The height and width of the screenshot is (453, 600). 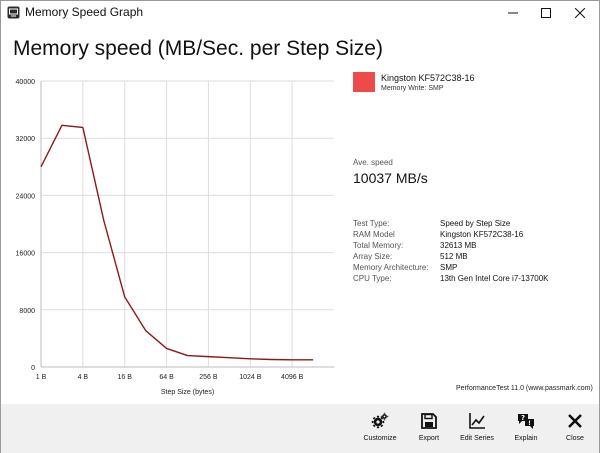 I want to click on minimize-button, so click(x=513, y=12).